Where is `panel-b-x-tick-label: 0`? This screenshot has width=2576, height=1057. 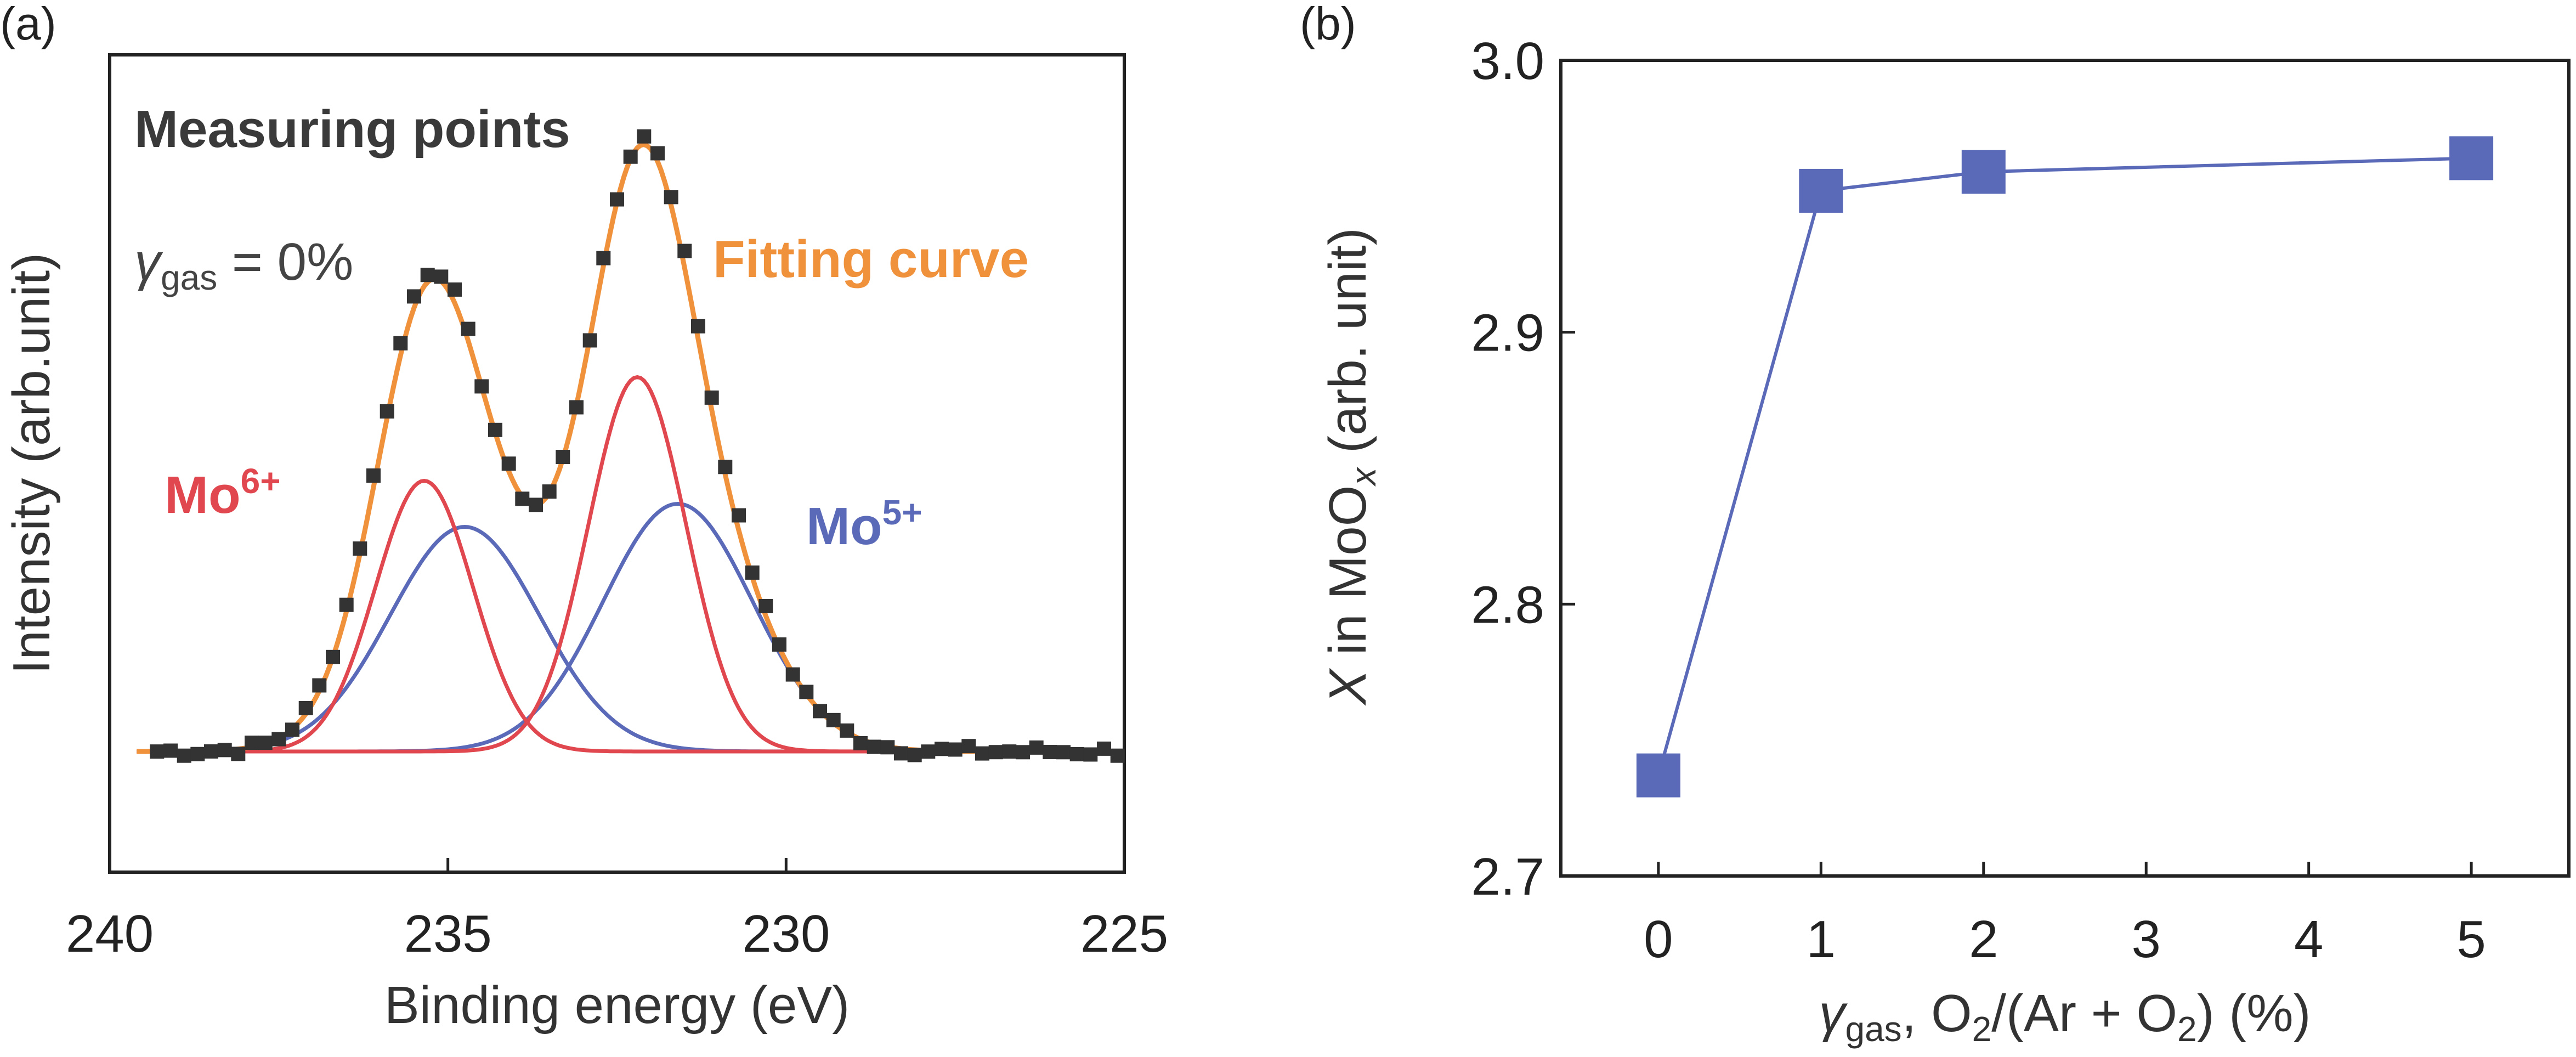
panel-b-x-tick-label: 0 is located at coordinates (1658, 939).